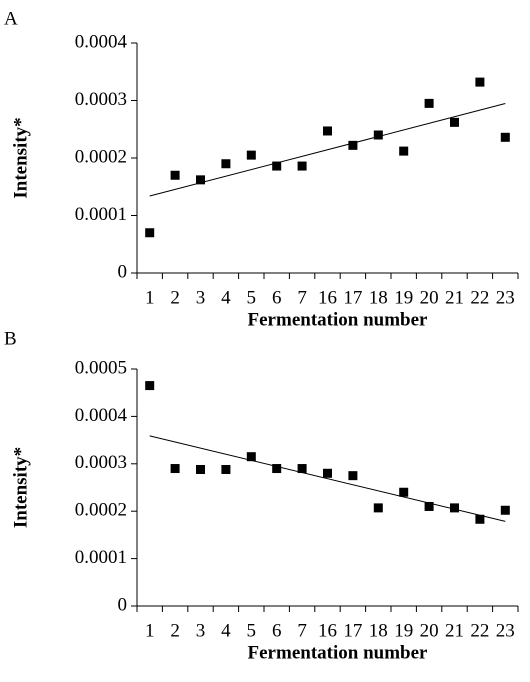 The width and height of the screenshot is (530, 682). What do you see at coordinates (101, 367) in the screenshot?
I see `y-tick-label: 0.0005` at bounding box center [101, 367].